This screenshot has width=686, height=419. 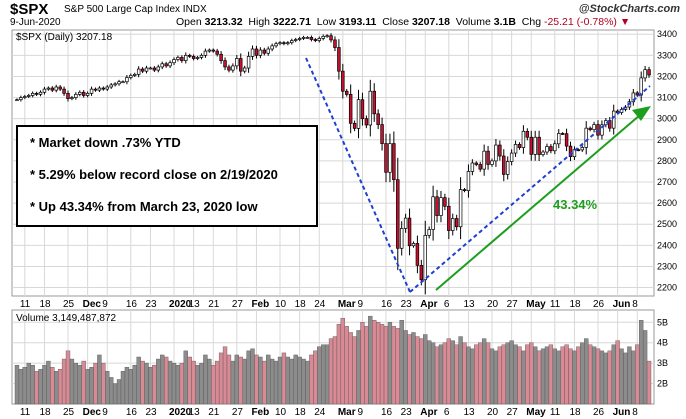 I want to click on quote-date: 9-Jun-2020, so click(x=35, y=22).